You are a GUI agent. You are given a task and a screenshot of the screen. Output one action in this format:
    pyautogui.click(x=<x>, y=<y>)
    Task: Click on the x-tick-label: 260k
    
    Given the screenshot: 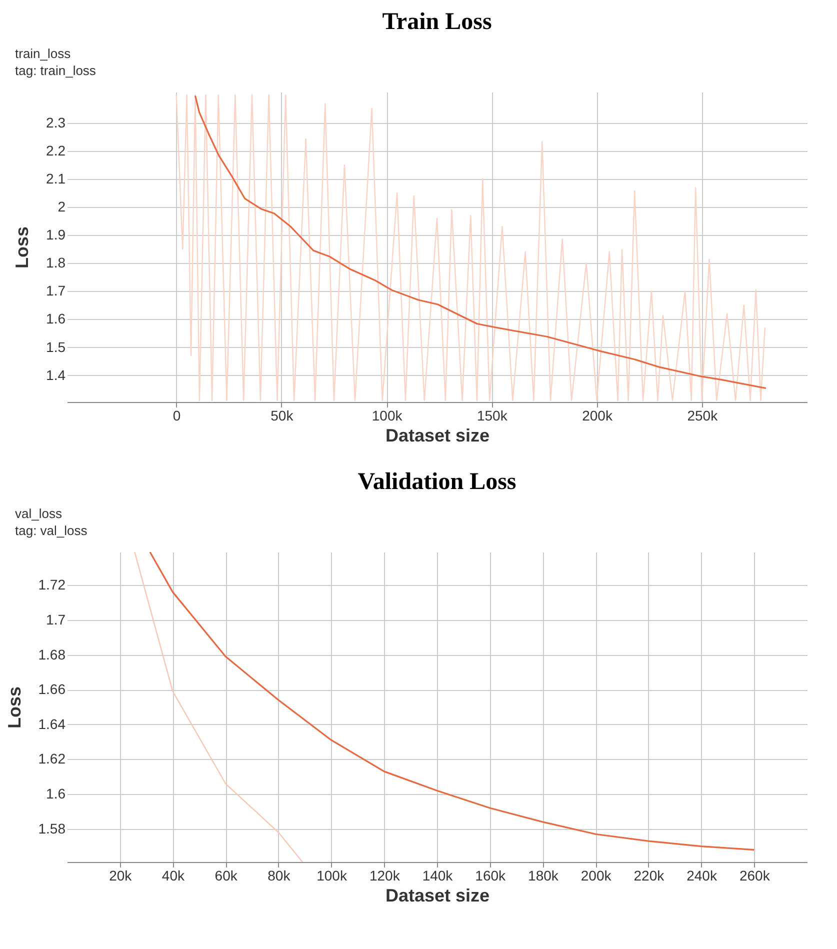 What is the action you would take?
    pyautogui.click(x=755, y=876)
    